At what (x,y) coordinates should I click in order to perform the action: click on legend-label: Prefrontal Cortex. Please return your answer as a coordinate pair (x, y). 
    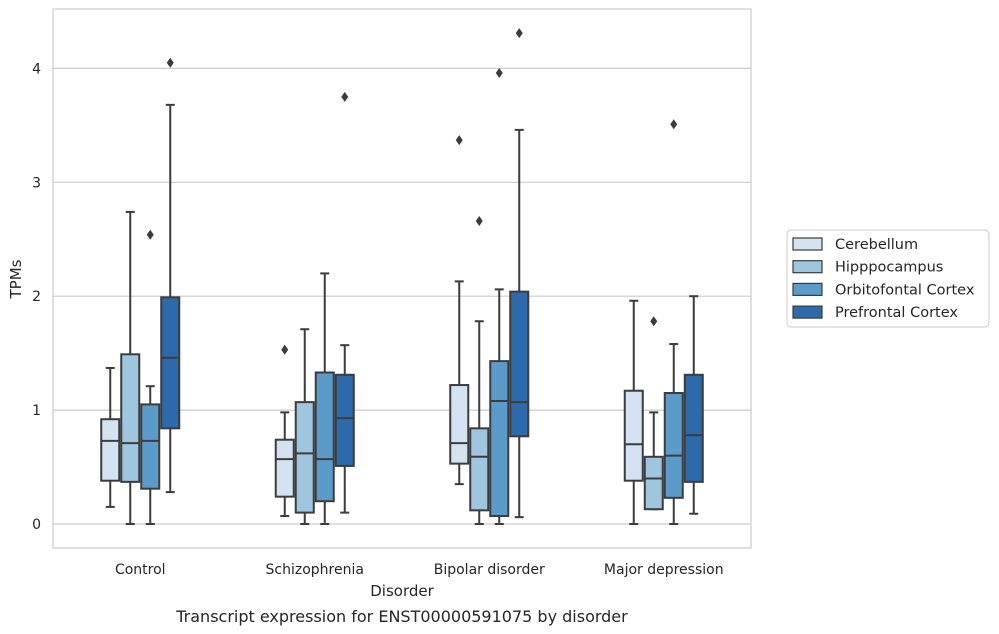
    Looking at the image, I should click on (896, 313).